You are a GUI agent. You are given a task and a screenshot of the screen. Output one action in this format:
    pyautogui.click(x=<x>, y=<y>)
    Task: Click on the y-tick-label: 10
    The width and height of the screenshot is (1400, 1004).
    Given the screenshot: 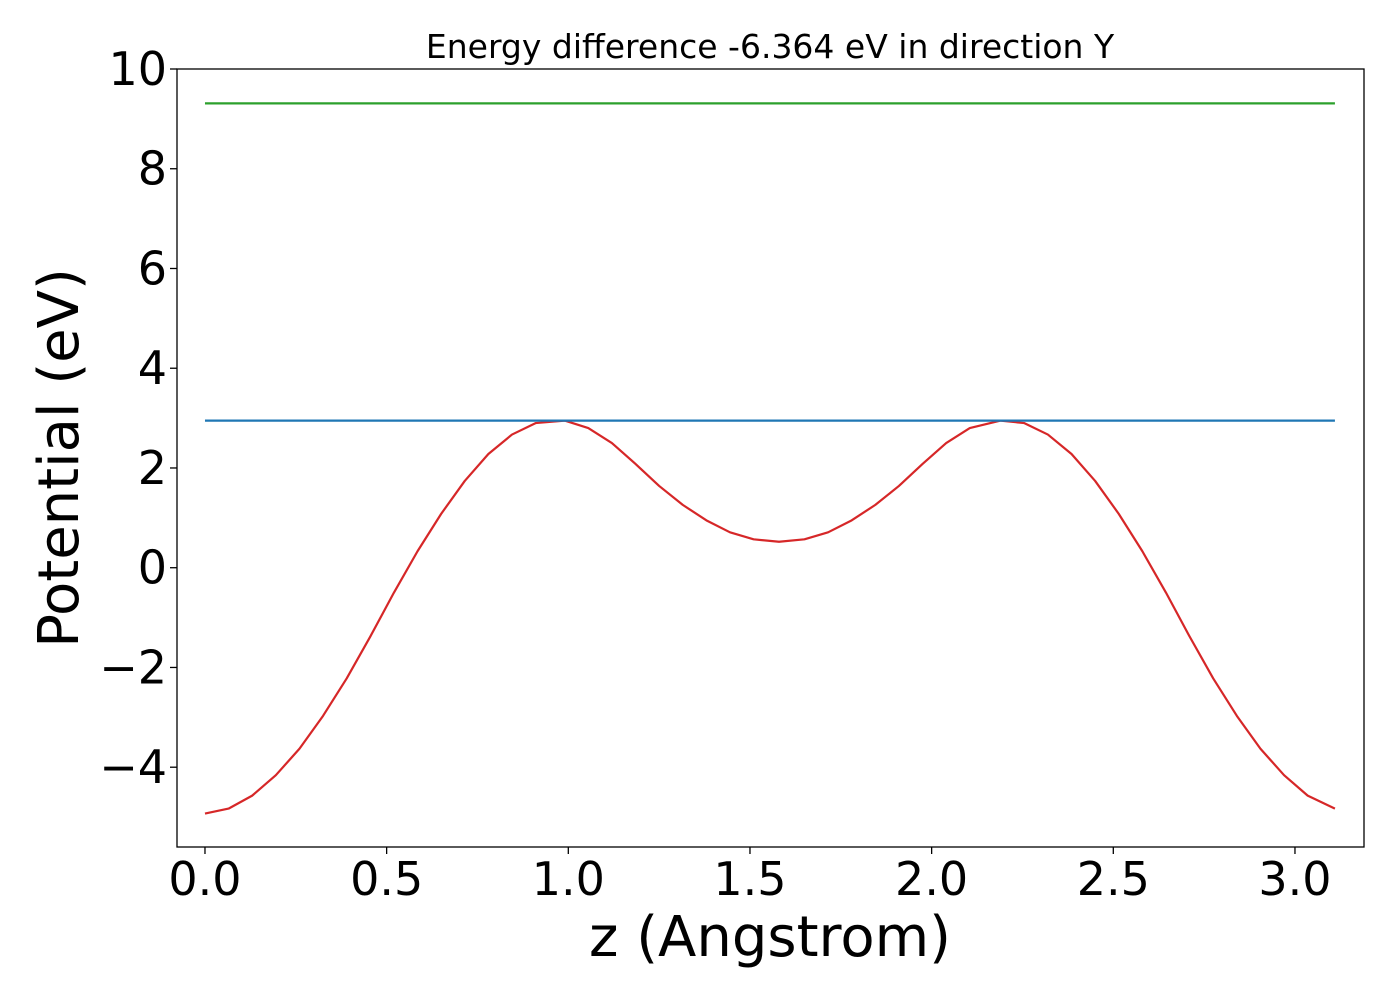 What is the action you would take?
    pyautogui.click(x=137, y=69)
    